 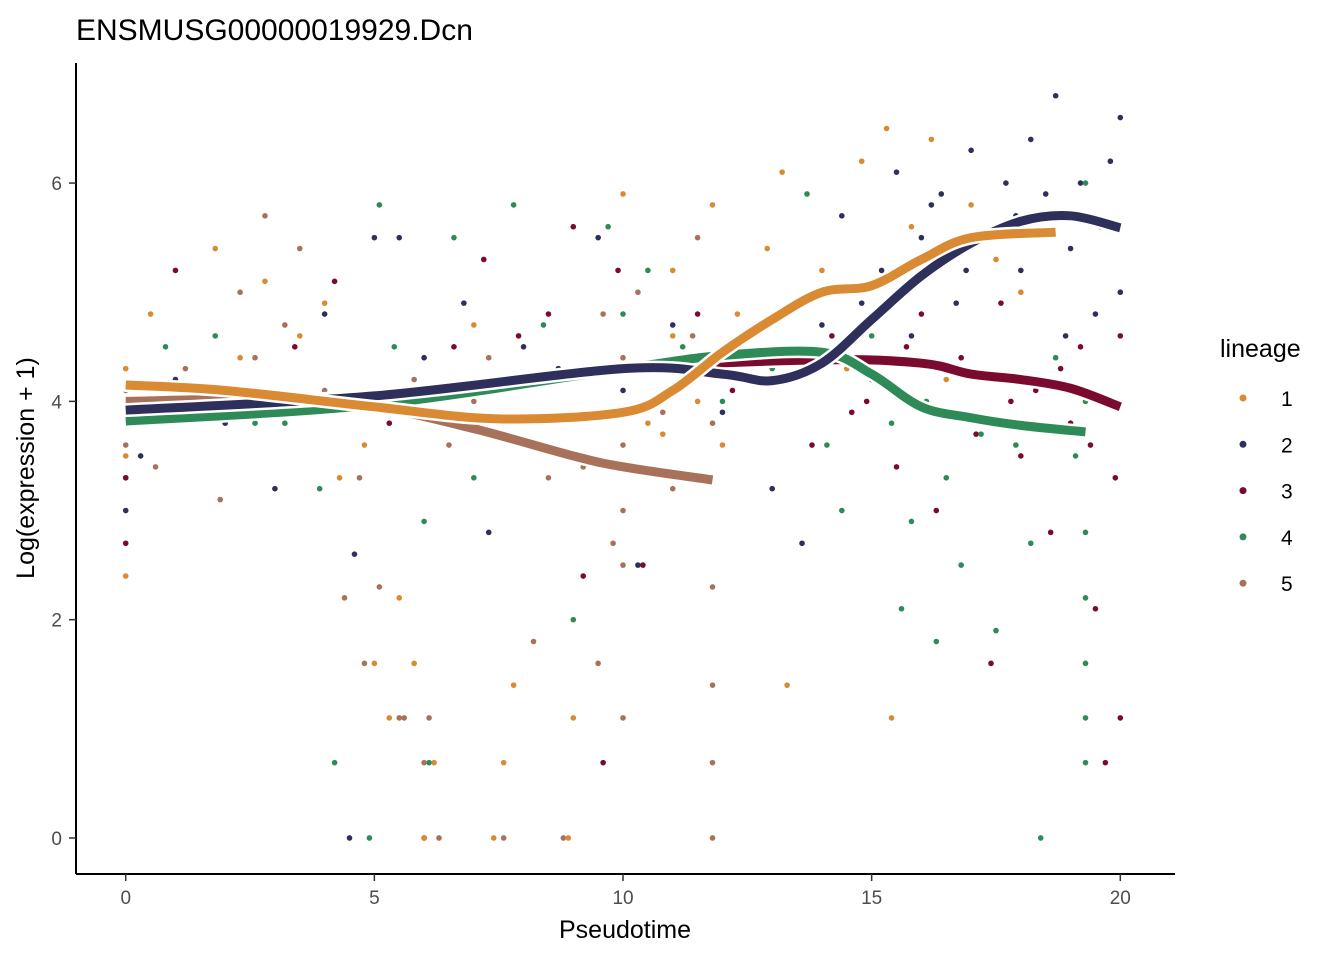 What do you see at coordinates (1287, 584) in the screenshot?
I see `legend-label-5: 5` at bounding box center [1287, 584].